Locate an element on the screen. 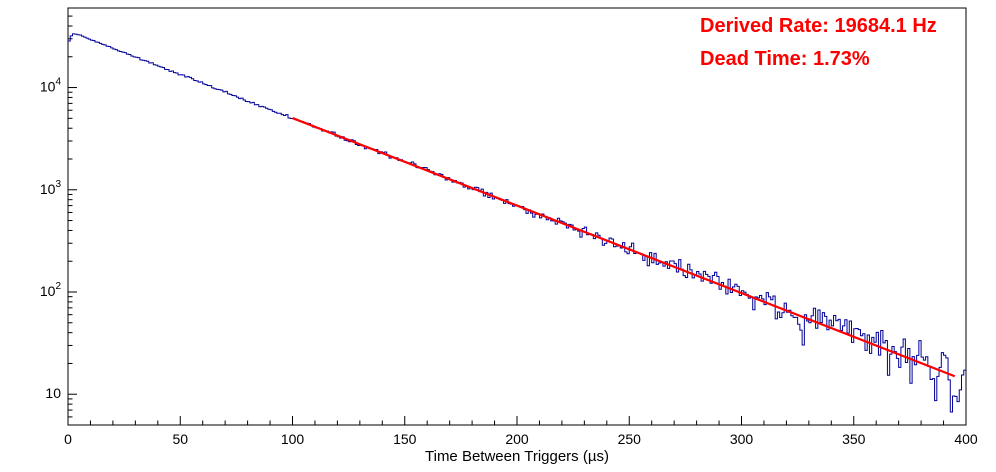  x-tick-label: 0 is located at coordinates (68, 439).